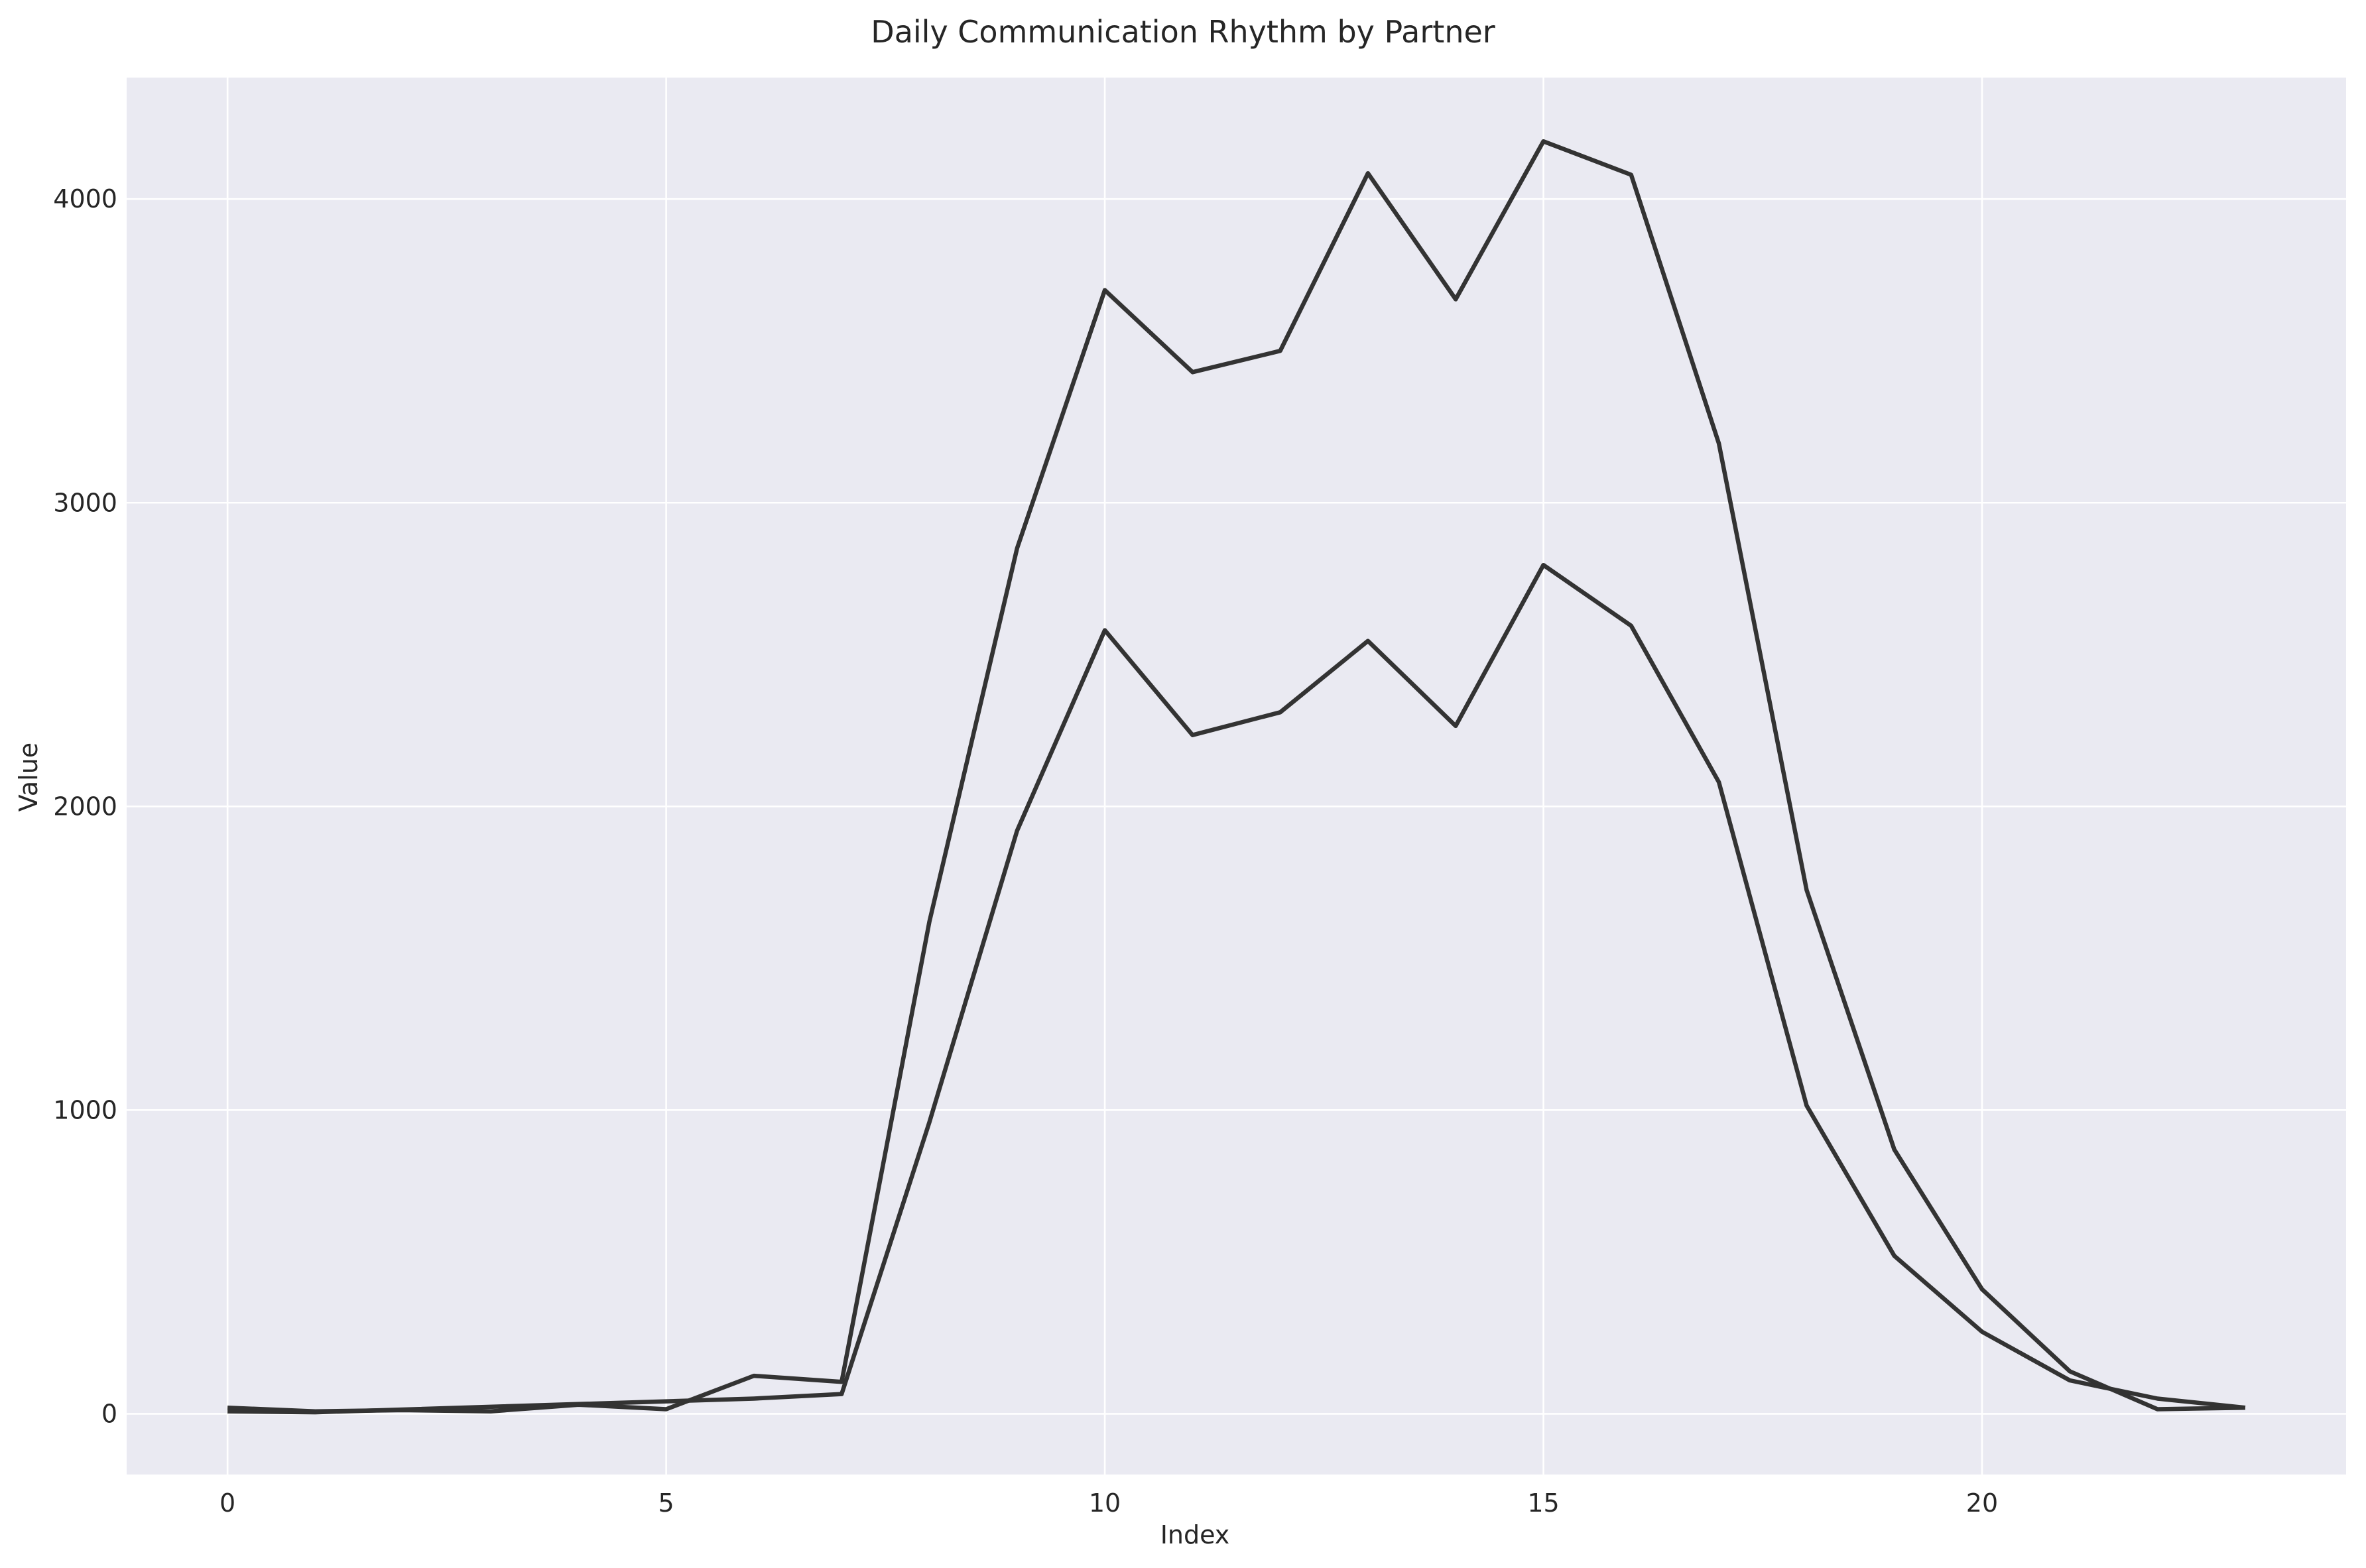 This screenshot has width=2366, height=1568. I want to click on x-tick-label: 5, so click(666, 1503).